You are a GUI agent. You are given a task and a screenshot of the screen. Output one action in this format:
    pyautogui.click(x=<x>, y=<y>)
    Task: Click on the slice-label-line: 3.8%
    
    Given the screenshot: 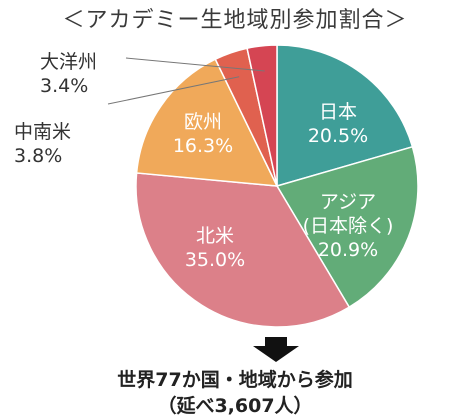 What is the action you would take?
    pyautogui.click(x=38, y=156)
    